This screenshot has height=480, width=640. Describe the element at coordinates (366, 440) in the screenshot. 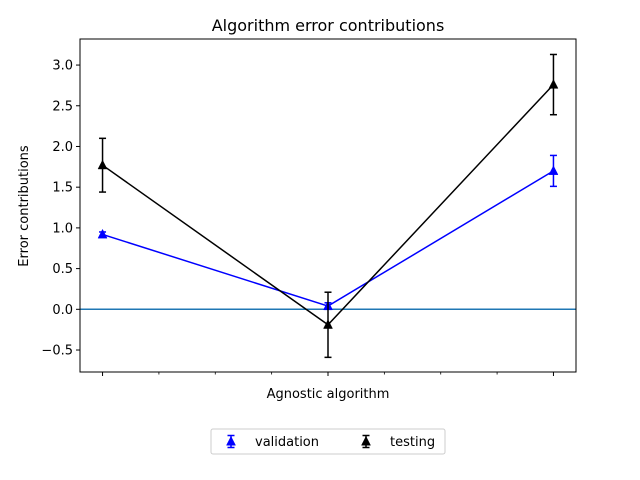

I see `legend-marker-testing` at that location.